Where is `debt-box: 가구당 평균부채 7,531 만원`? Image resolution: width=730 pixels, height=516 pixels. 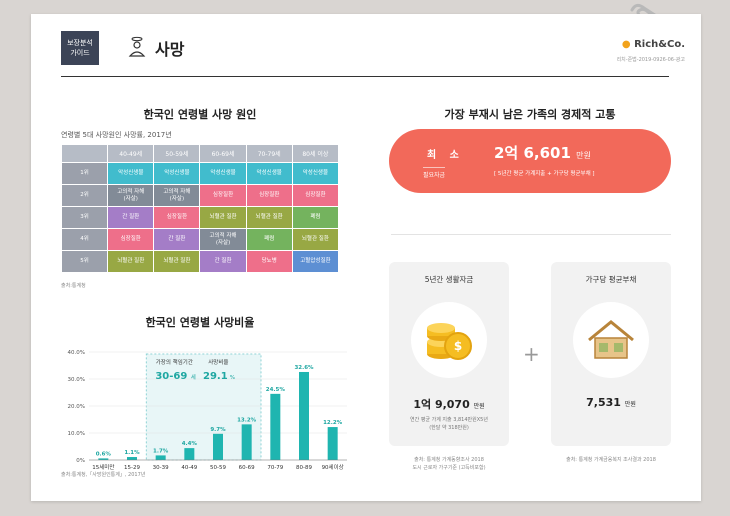 debt-box: 가구당 평균부채 7,531 만원 is located at coordinates (611, 354).